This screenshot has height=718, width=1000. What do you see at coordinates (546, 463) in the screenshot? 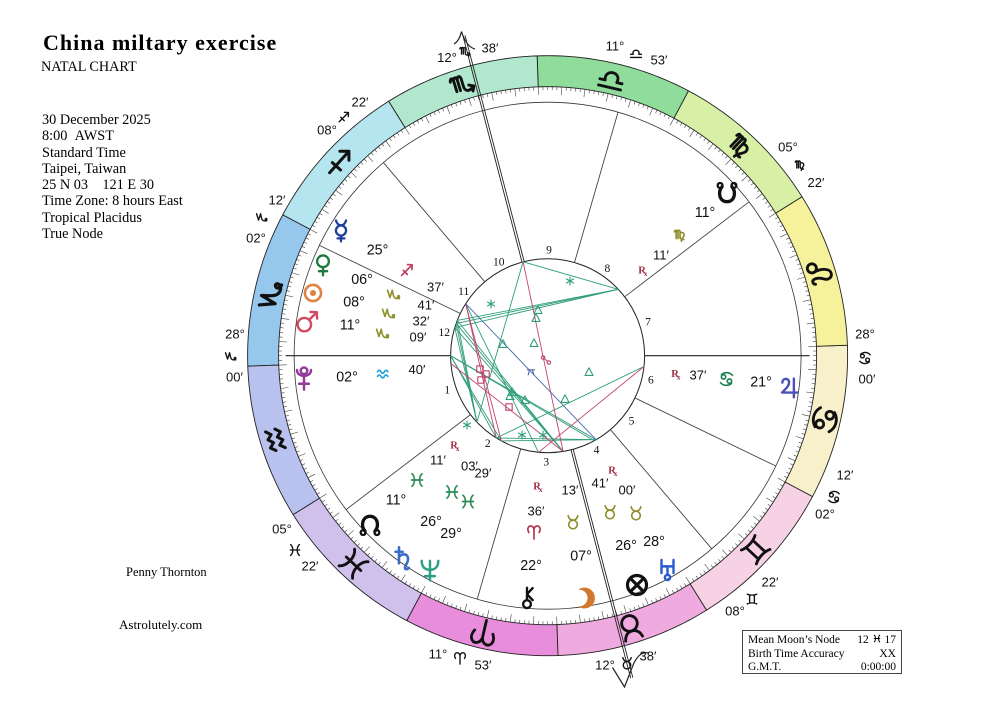
I see `svg-text: 3` at bounding box center [546, 463].